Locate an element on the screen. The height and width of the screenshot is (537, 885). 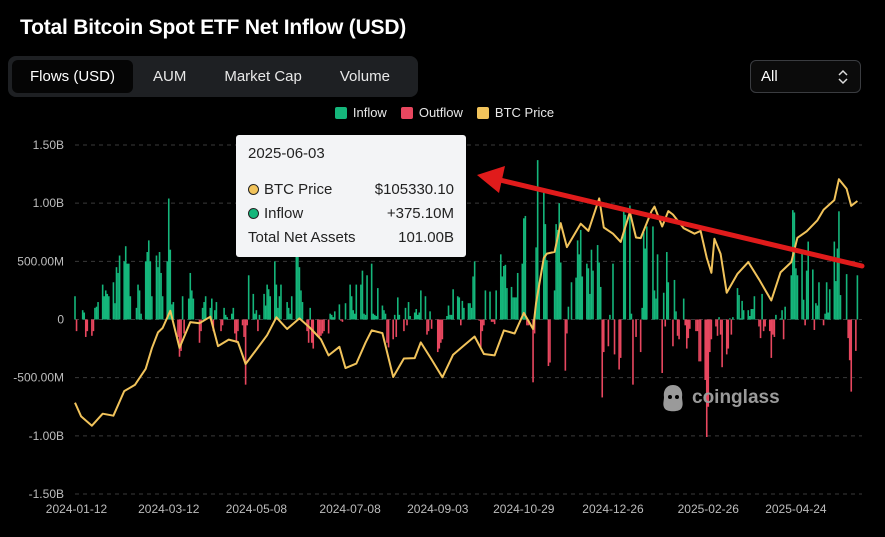
tab-aum: AUM is located at coordinates (170, 76).